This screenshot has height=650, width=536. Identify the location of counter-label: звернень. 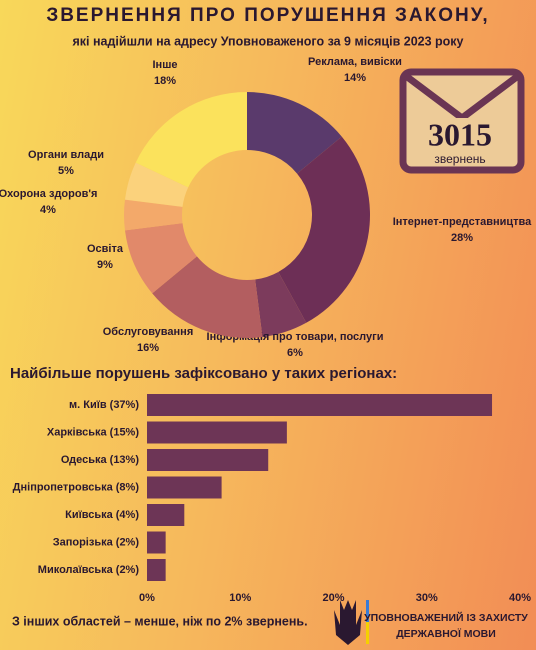
(459, 159).